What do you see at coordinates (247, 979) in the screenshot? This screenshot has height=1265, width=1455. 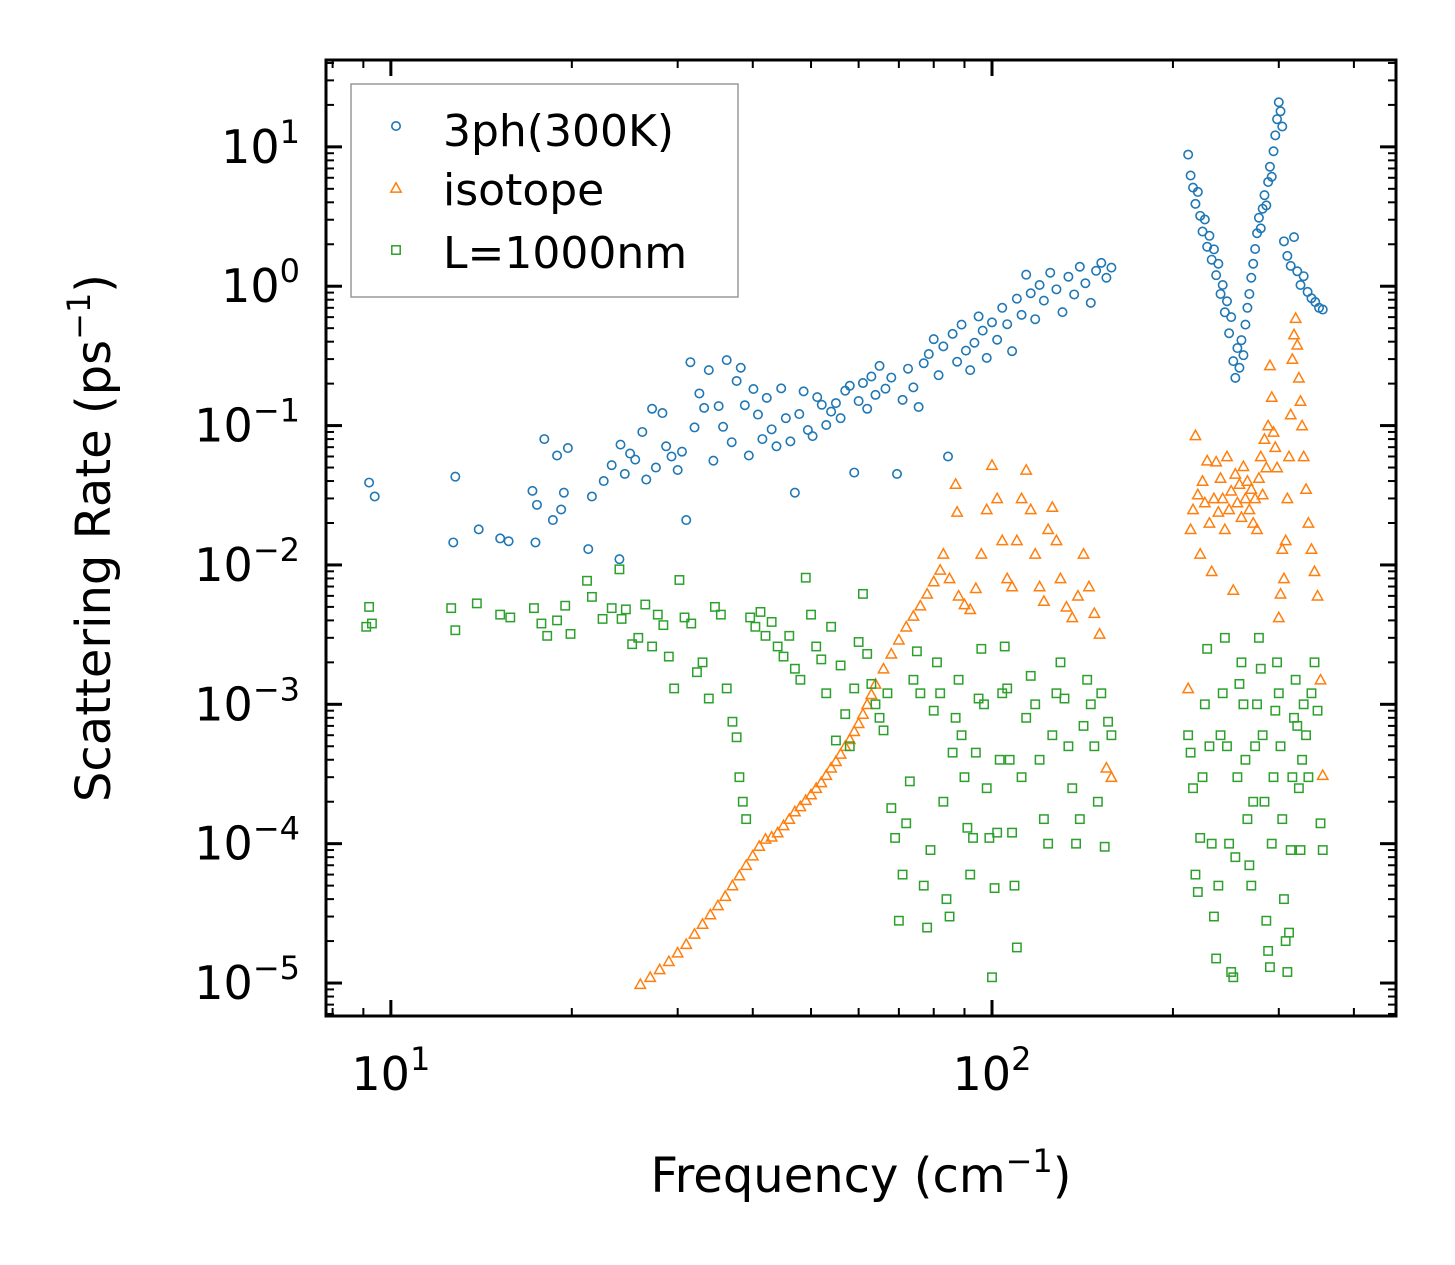 I see `y-tick-label: 10⁻⁵` at bounding box center [247, 979].